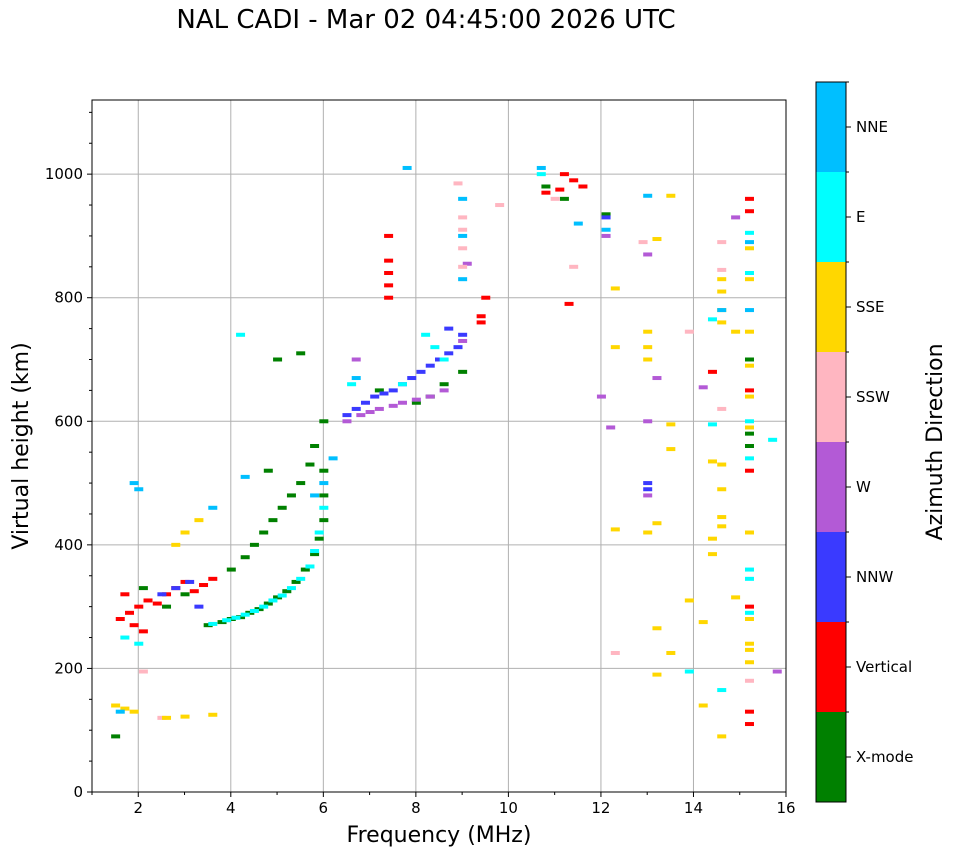  Describe the element at coordinates (508, 808) in the screenshot. I see `x-tick-label: 10` at that location.